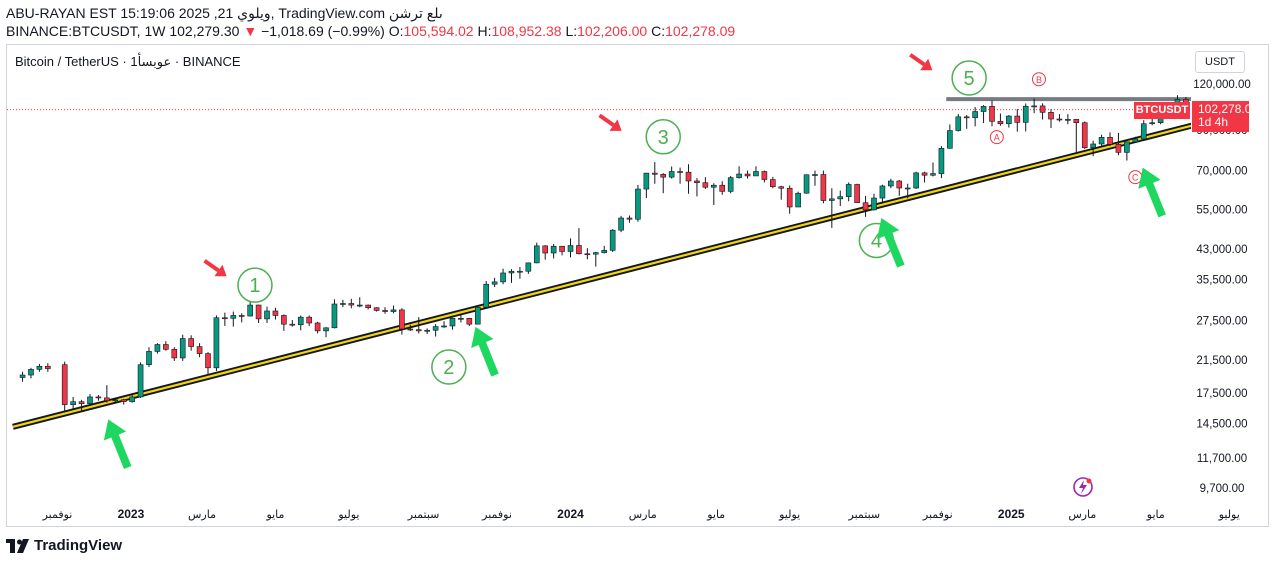 The width and height of the screenshot is (1275, 565). What do you see at coordinates (1083, 487) in the screenshot?
I see `lightning-icon` at bounding box center [1083, 487].